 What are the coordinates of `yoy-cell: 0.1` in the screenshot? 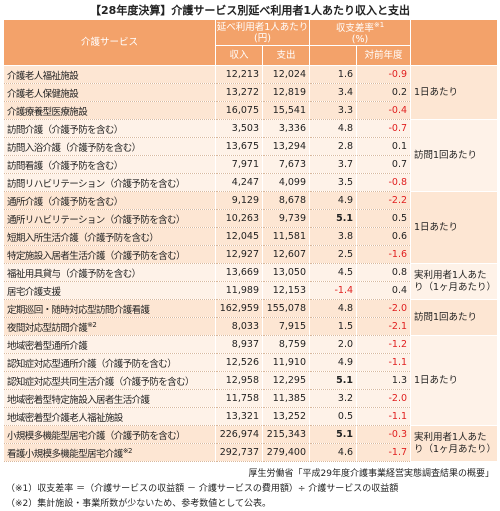 It's located at (384, 147).